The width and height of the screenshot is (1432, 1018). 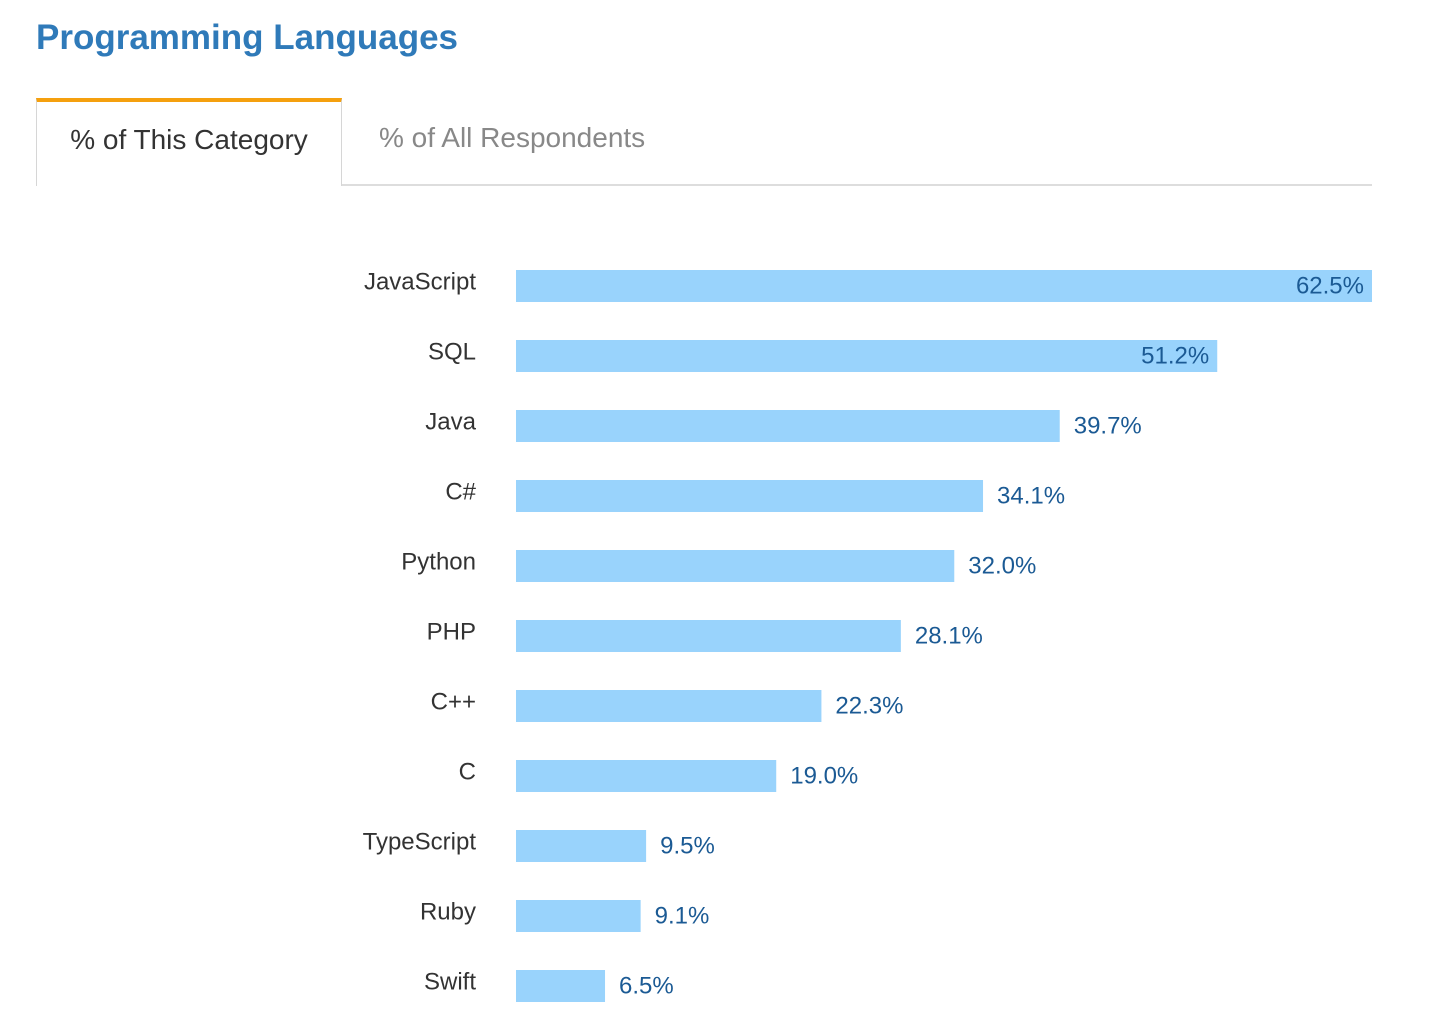 I want to click on tab-bar: % of This Category % of All Respondents, so click(x=704, y=142).